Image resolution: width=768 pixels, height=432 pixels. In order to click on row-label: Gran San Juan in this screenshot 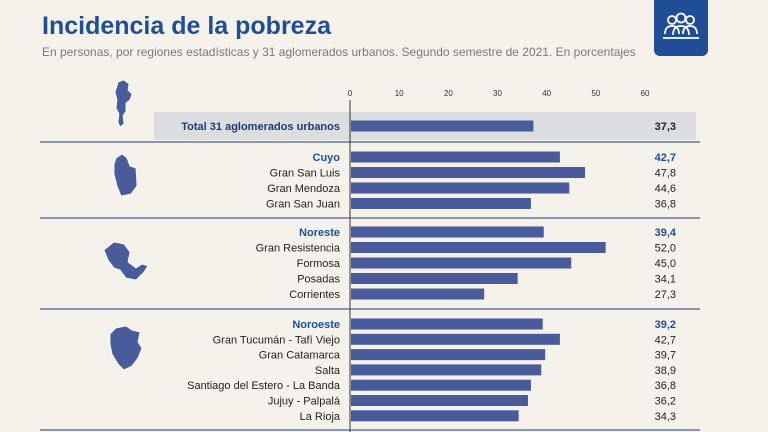, I will do `click(303, 205)`.